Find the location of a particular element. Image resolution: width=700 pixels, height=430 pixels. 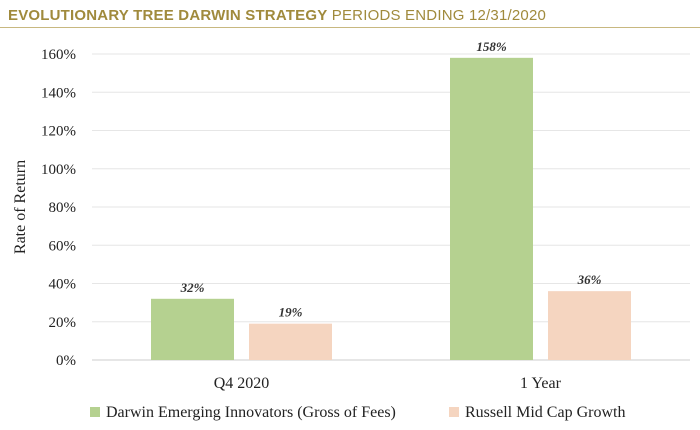

title-main: EVOLUTIONARY TREE DARWIN STRATEGY is located at coordinates (168, 15).